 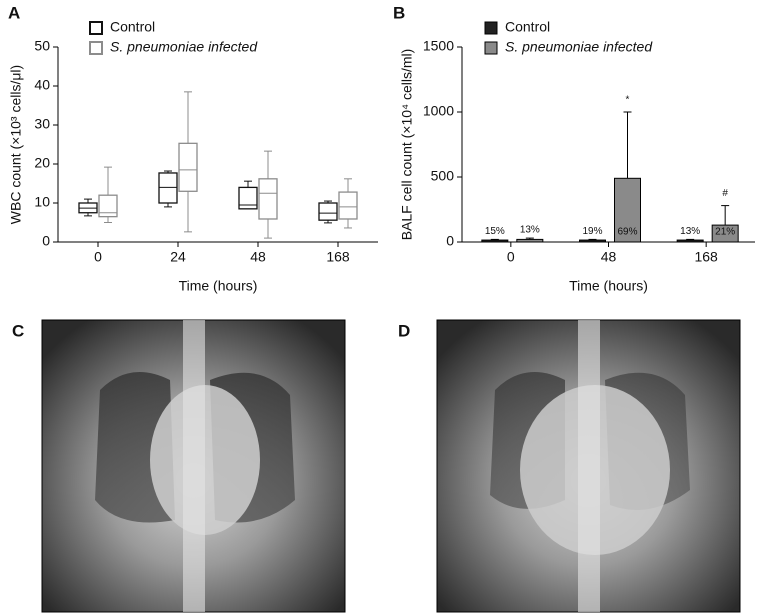 What do you see at coordinates (628, 100) in the screenshot?
I see `annotation: *` at bounding box center [628, 100].